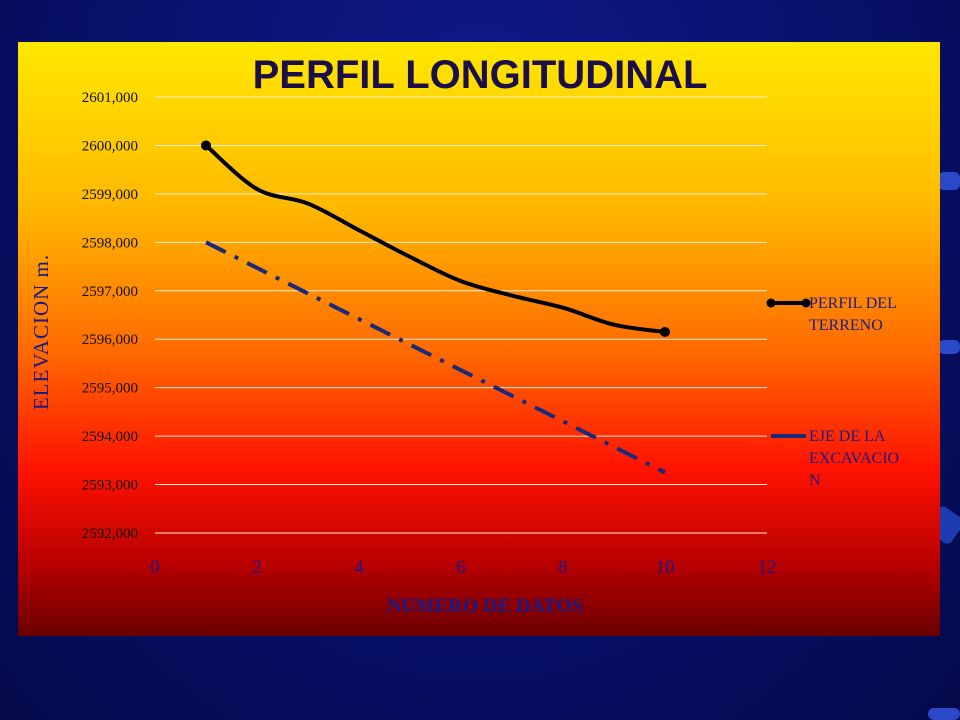 The image size is (960, 720). I want to click on x-axis-label: NUMERO DE DATOS, so click(485, 606).